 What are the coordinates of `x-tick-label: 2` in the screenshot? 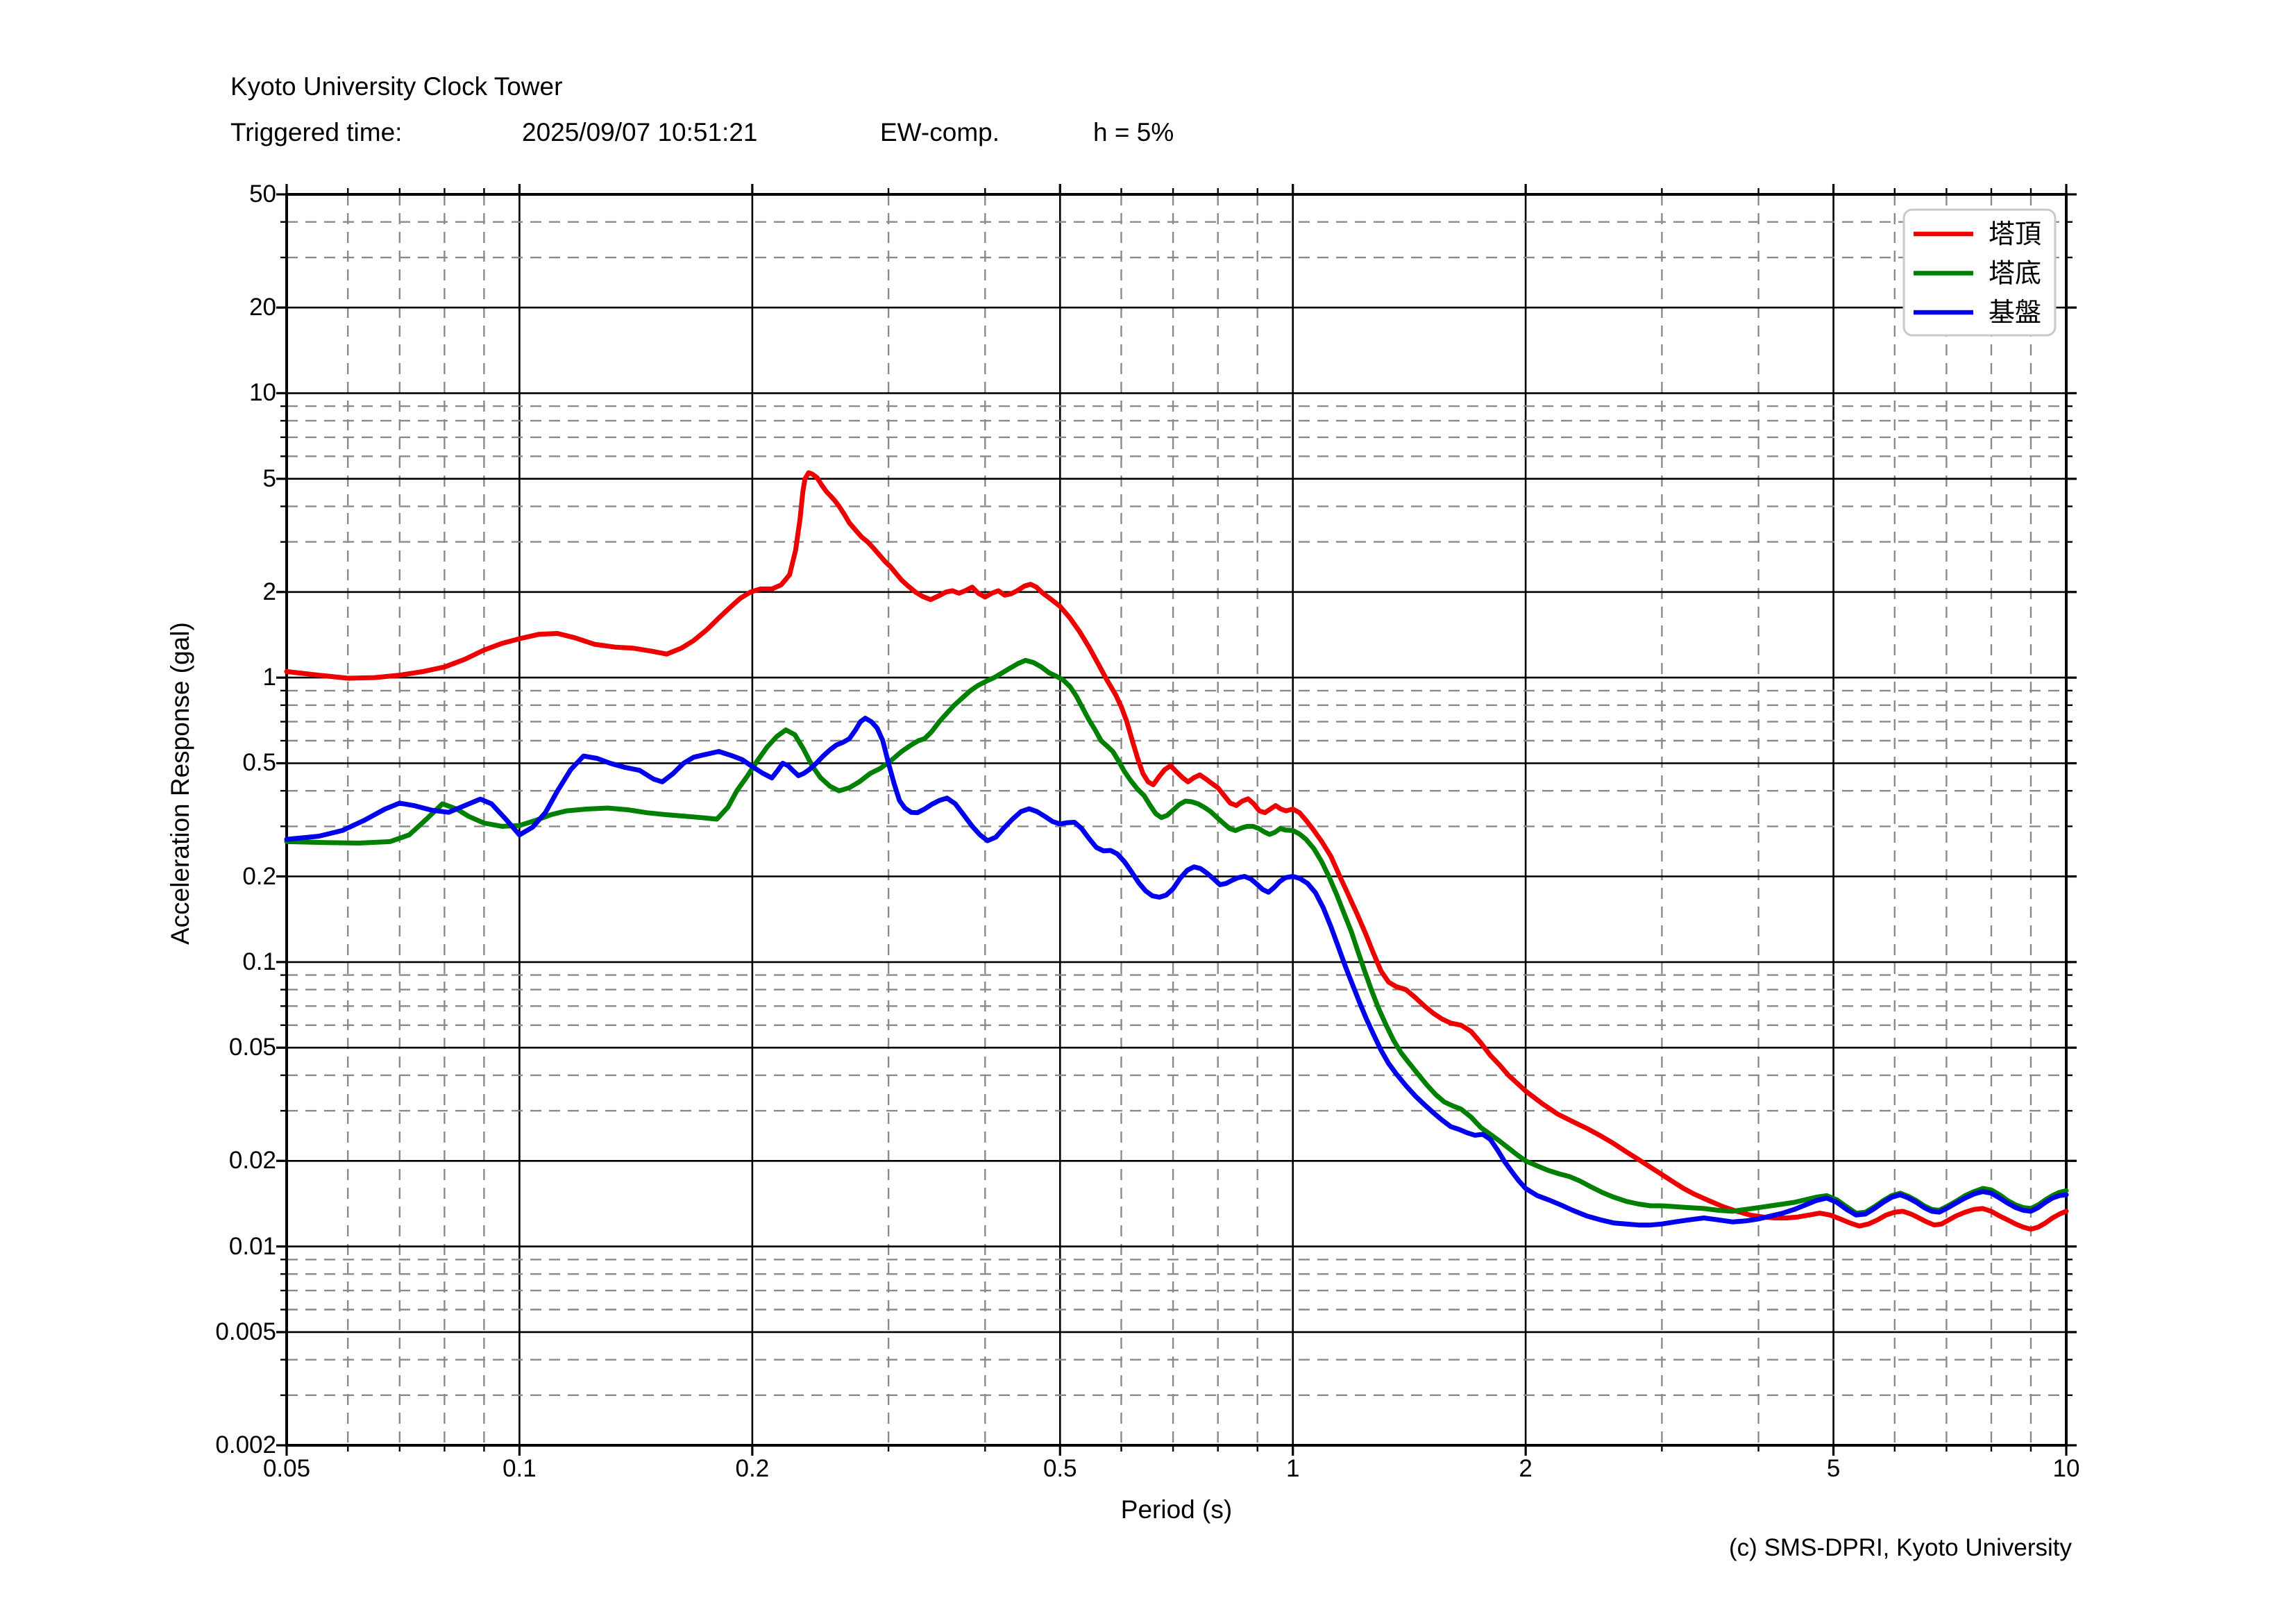 It's located at (1526, 1468).